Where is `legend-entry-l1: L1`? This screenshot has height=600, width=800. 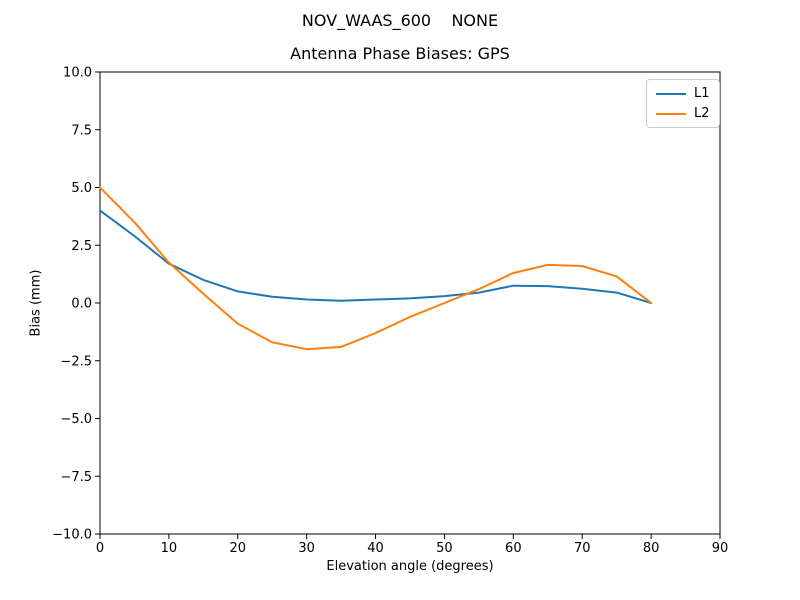 legend-entry-l1: L1 is located at coordinates (683, 93).